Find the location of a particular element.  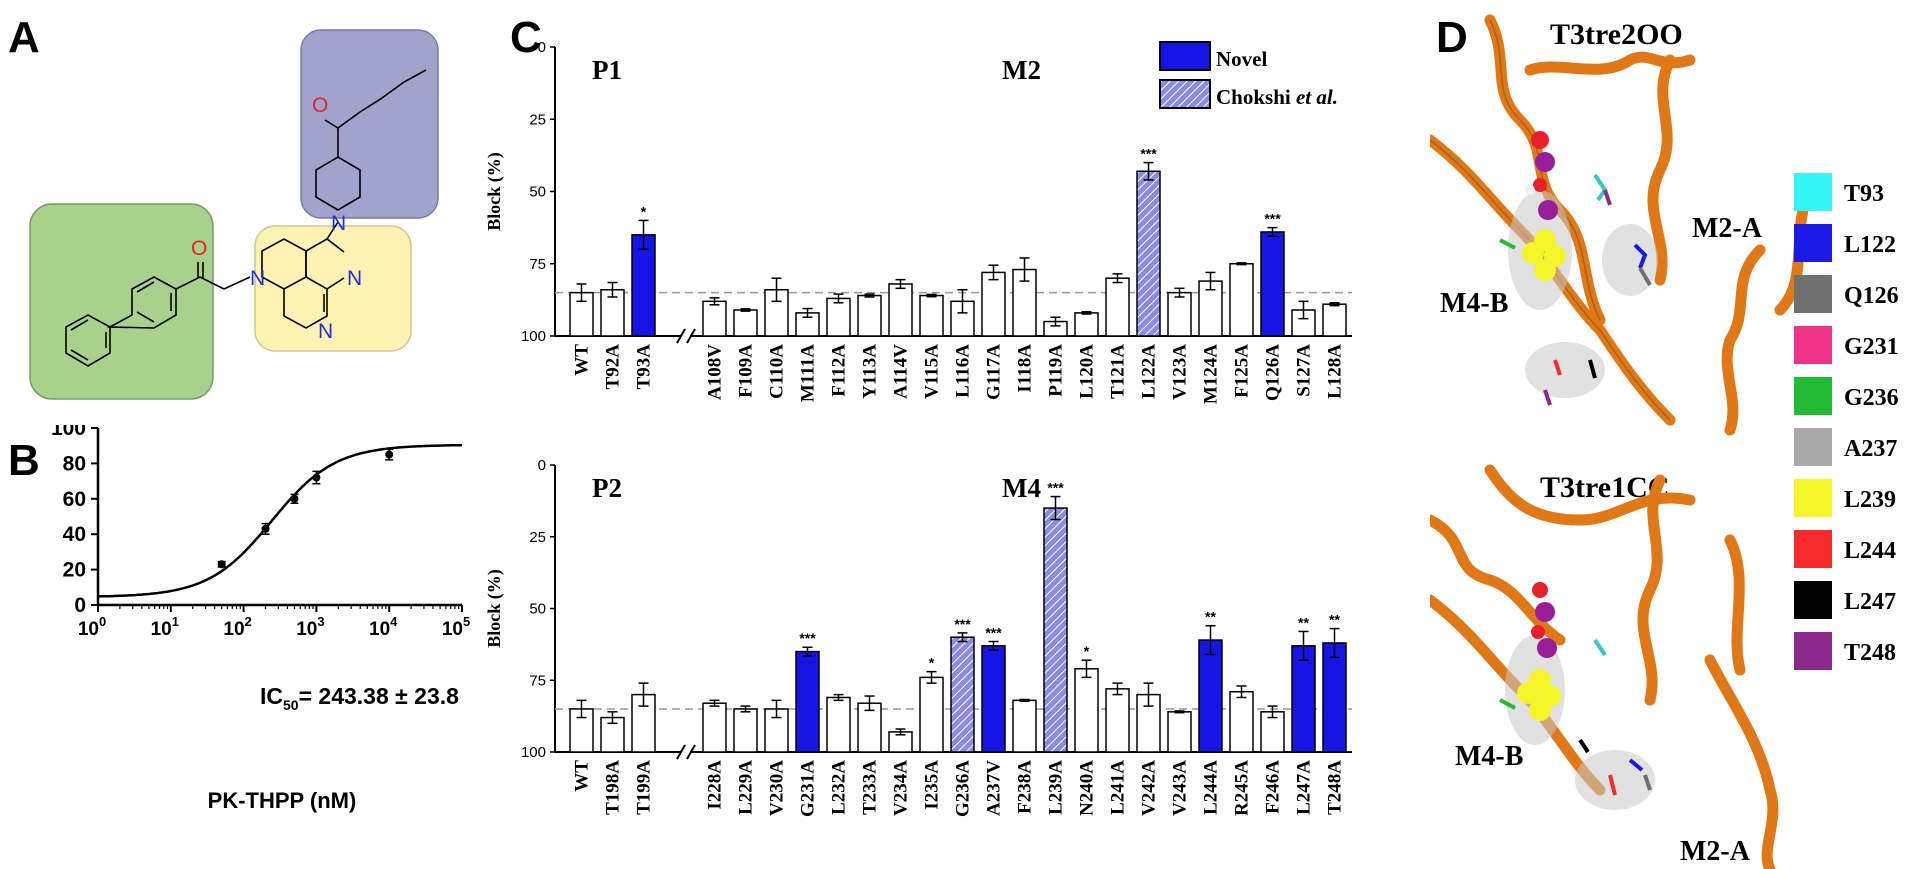

bar-L241A is located at coordinates (1117, 720).